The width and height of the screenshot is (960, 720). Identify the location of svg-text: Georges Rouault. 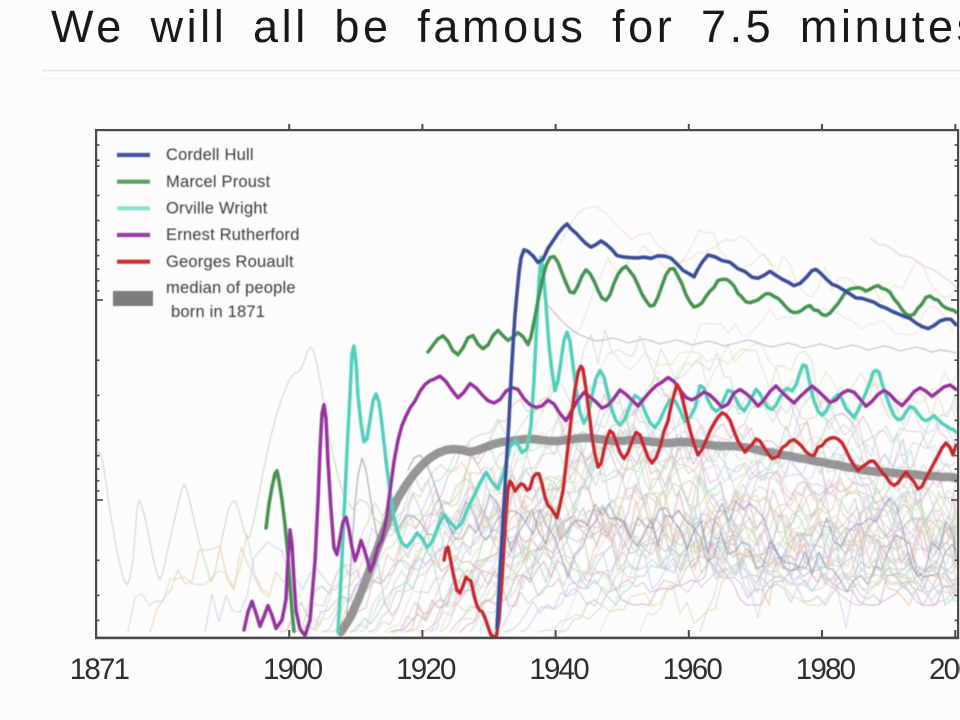
(230, 262).